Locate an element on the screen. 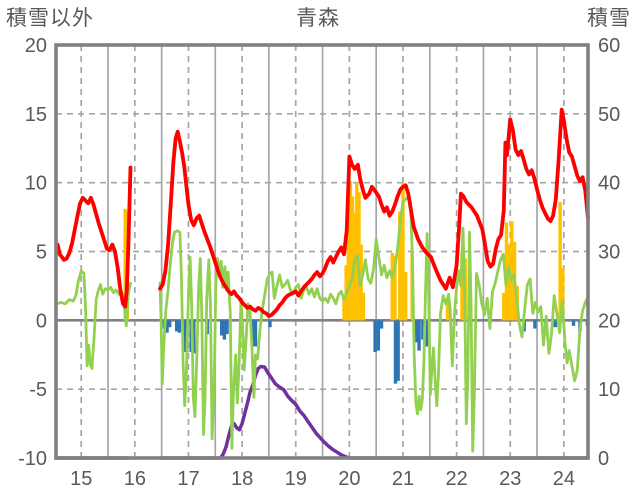 The width and height of the screenshot is (636, 501). right-axis-tick-label: 50 is located at coordinates (609, 115).